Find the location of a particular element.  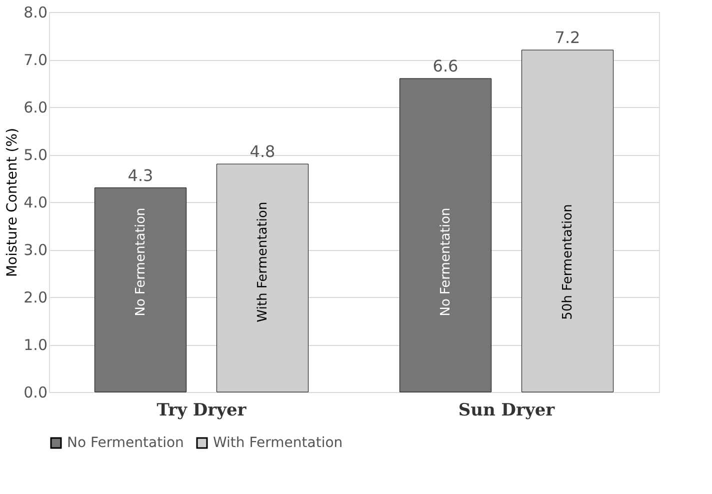

annotation: 50h Fermentation is located at coordinates (568, 262).